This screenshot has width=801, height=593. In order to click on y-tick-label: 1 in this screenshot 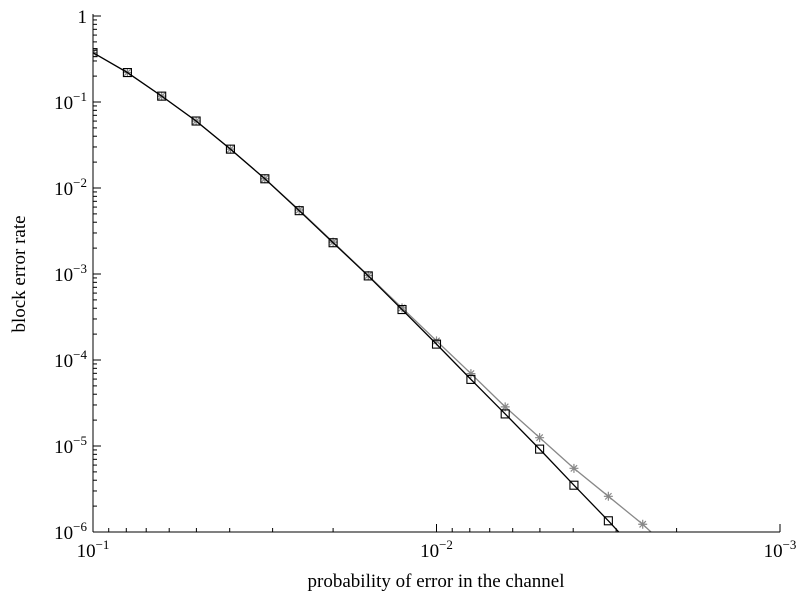, I will do `click(83, 17)`.